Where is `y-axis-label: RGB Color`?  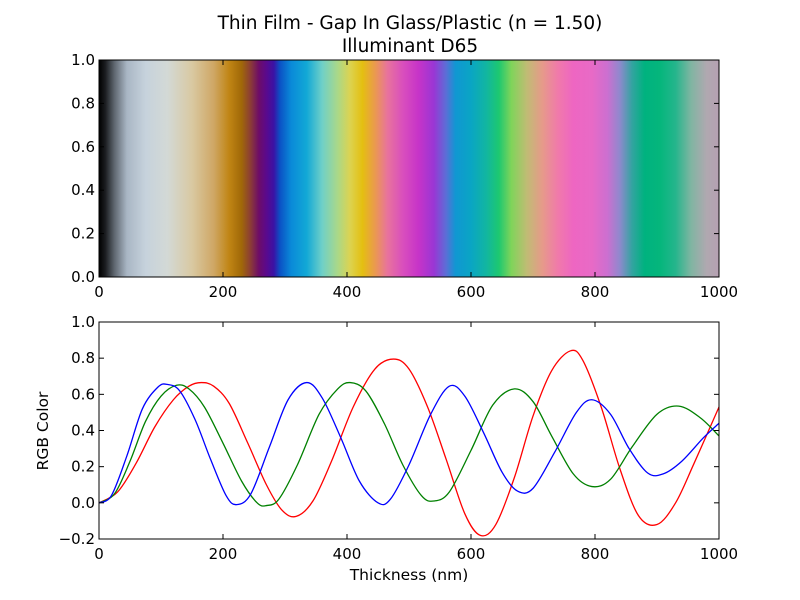
y-axis-label: RGB Color is located at coordinates (43, 430).